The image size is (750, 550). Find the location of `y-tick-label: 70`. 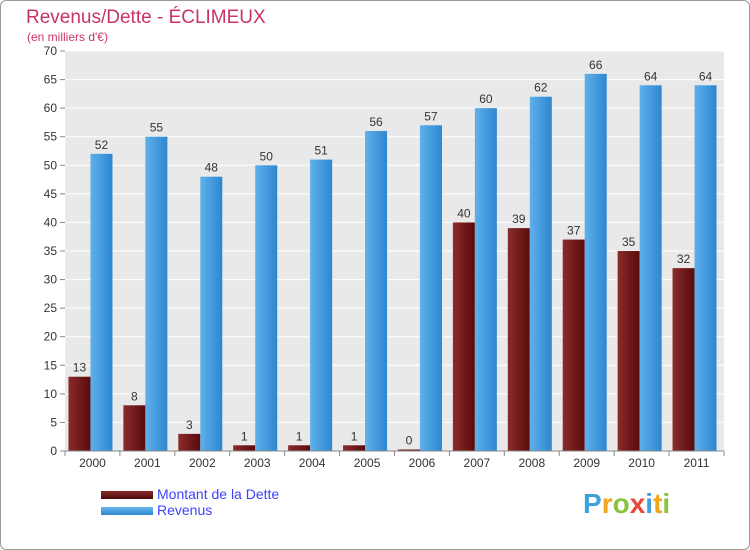

y-tick-label: 70 is located at coordinates (51, 51).